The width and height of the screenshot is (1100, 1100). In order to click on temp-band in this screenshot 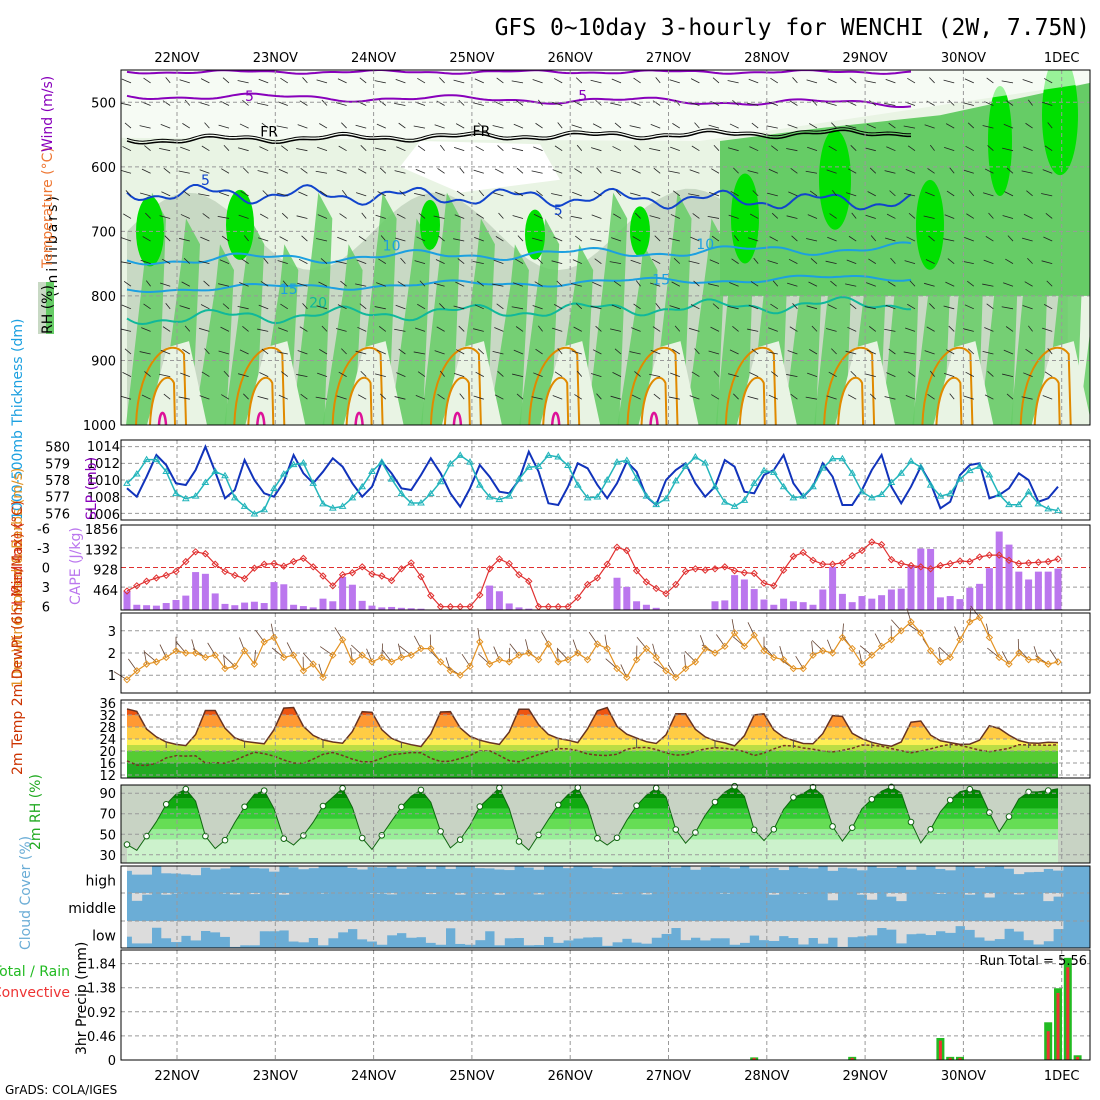, I will do `click(592, 748)`.